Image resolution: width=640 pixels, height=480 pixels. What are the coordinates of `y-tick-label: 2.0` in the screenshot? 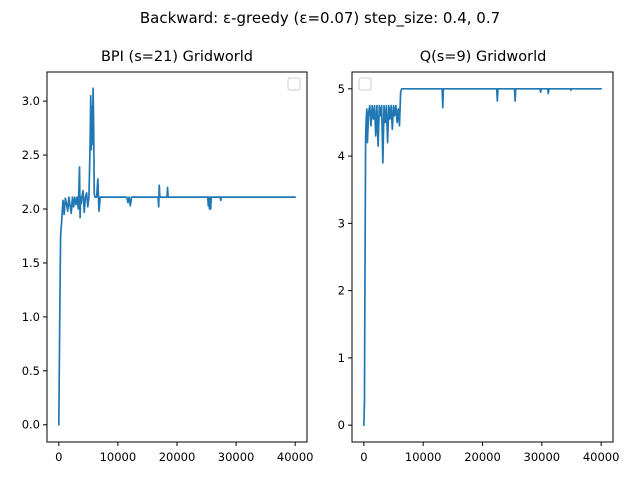 It's located at (31, 209).